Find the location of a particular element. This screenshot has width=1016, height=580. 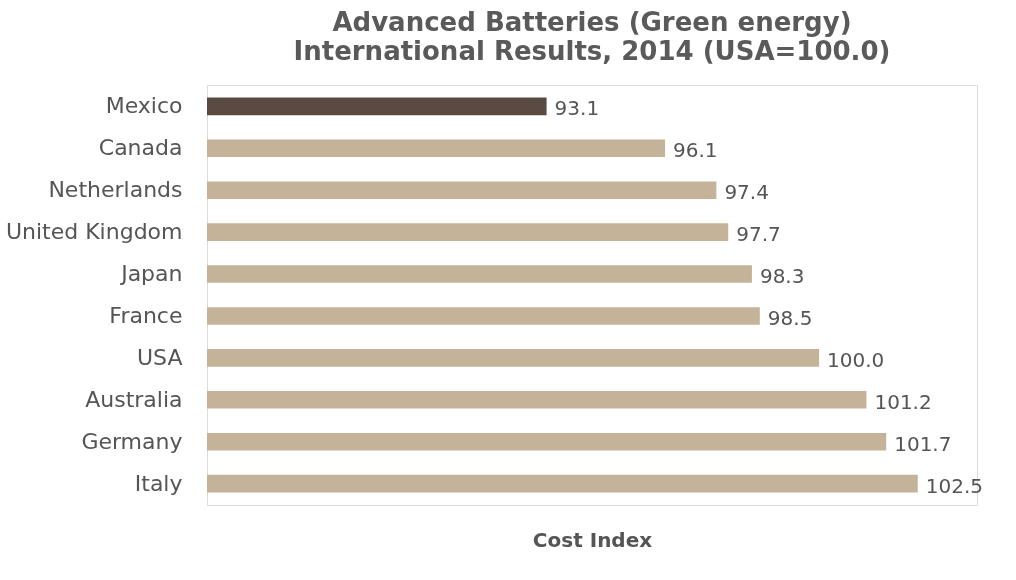

chart-title: Advanced Batteries (Green energy) is located at coordinates (592, 22).